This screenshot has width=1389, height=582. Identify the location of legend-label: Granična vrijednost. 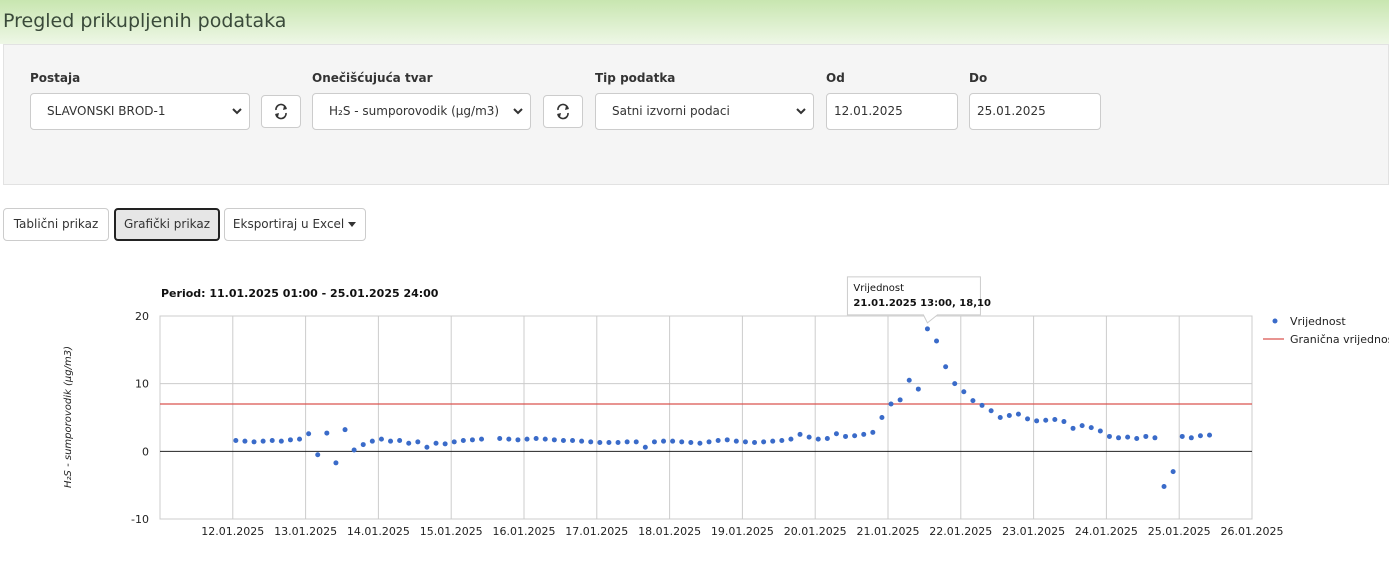
(1339, 339).